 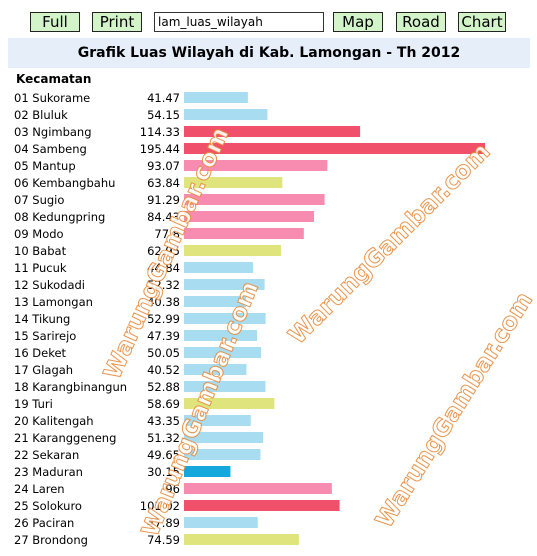 What do you see at coordinates (40, 268) in the screenshot?
I see `category-label: 11 Pucuk` at bounding box center [40, 268].